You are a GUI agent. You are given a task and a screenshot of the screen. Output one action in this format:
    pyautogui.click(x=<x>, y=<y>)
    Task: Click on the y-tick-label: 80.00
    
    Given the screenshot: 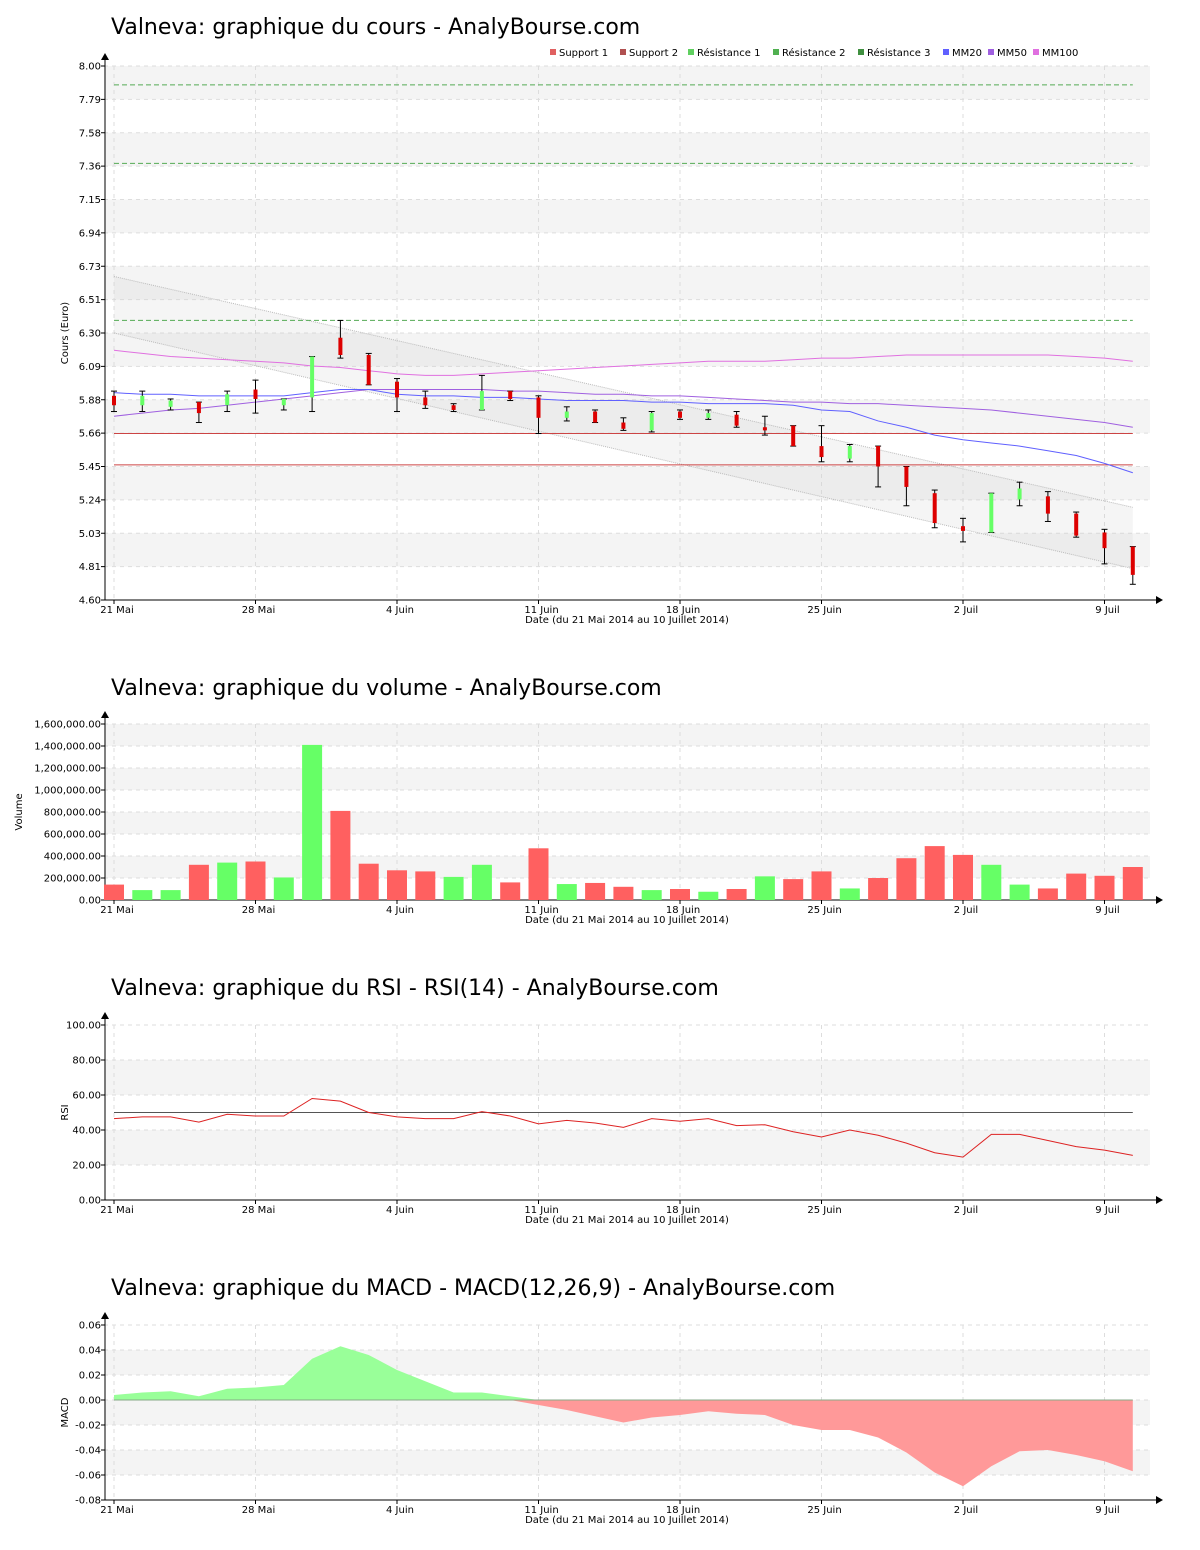 What is the action you would take?
    pyautogui.click(x=86, y=1061)
    